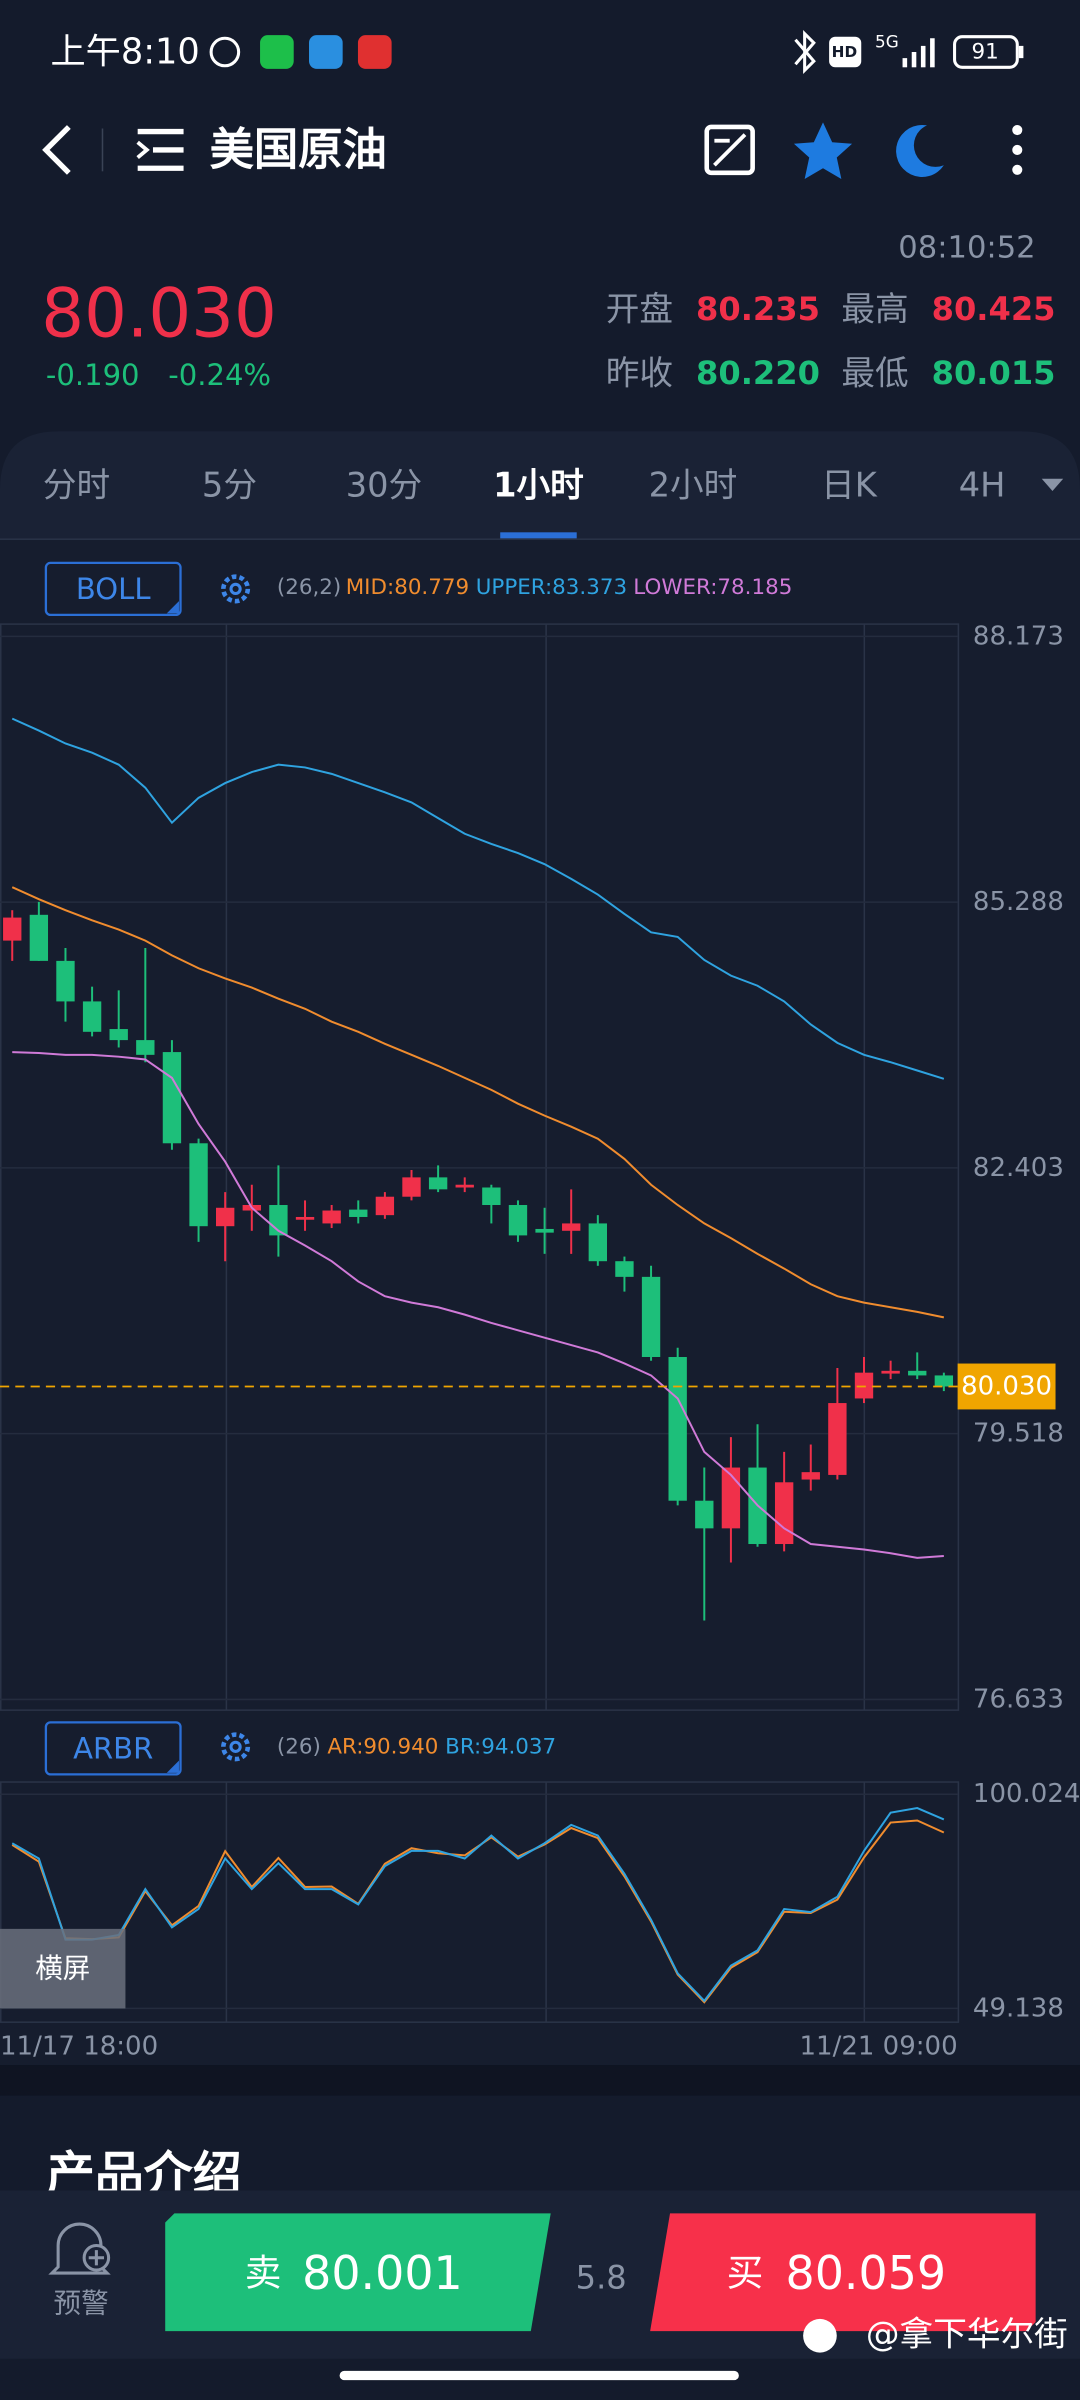 This screenshot has width=1080, height=2400. Describe the element at coordinates (93, 375) in the screenshot. I see `price-change: -0.190` at that location.